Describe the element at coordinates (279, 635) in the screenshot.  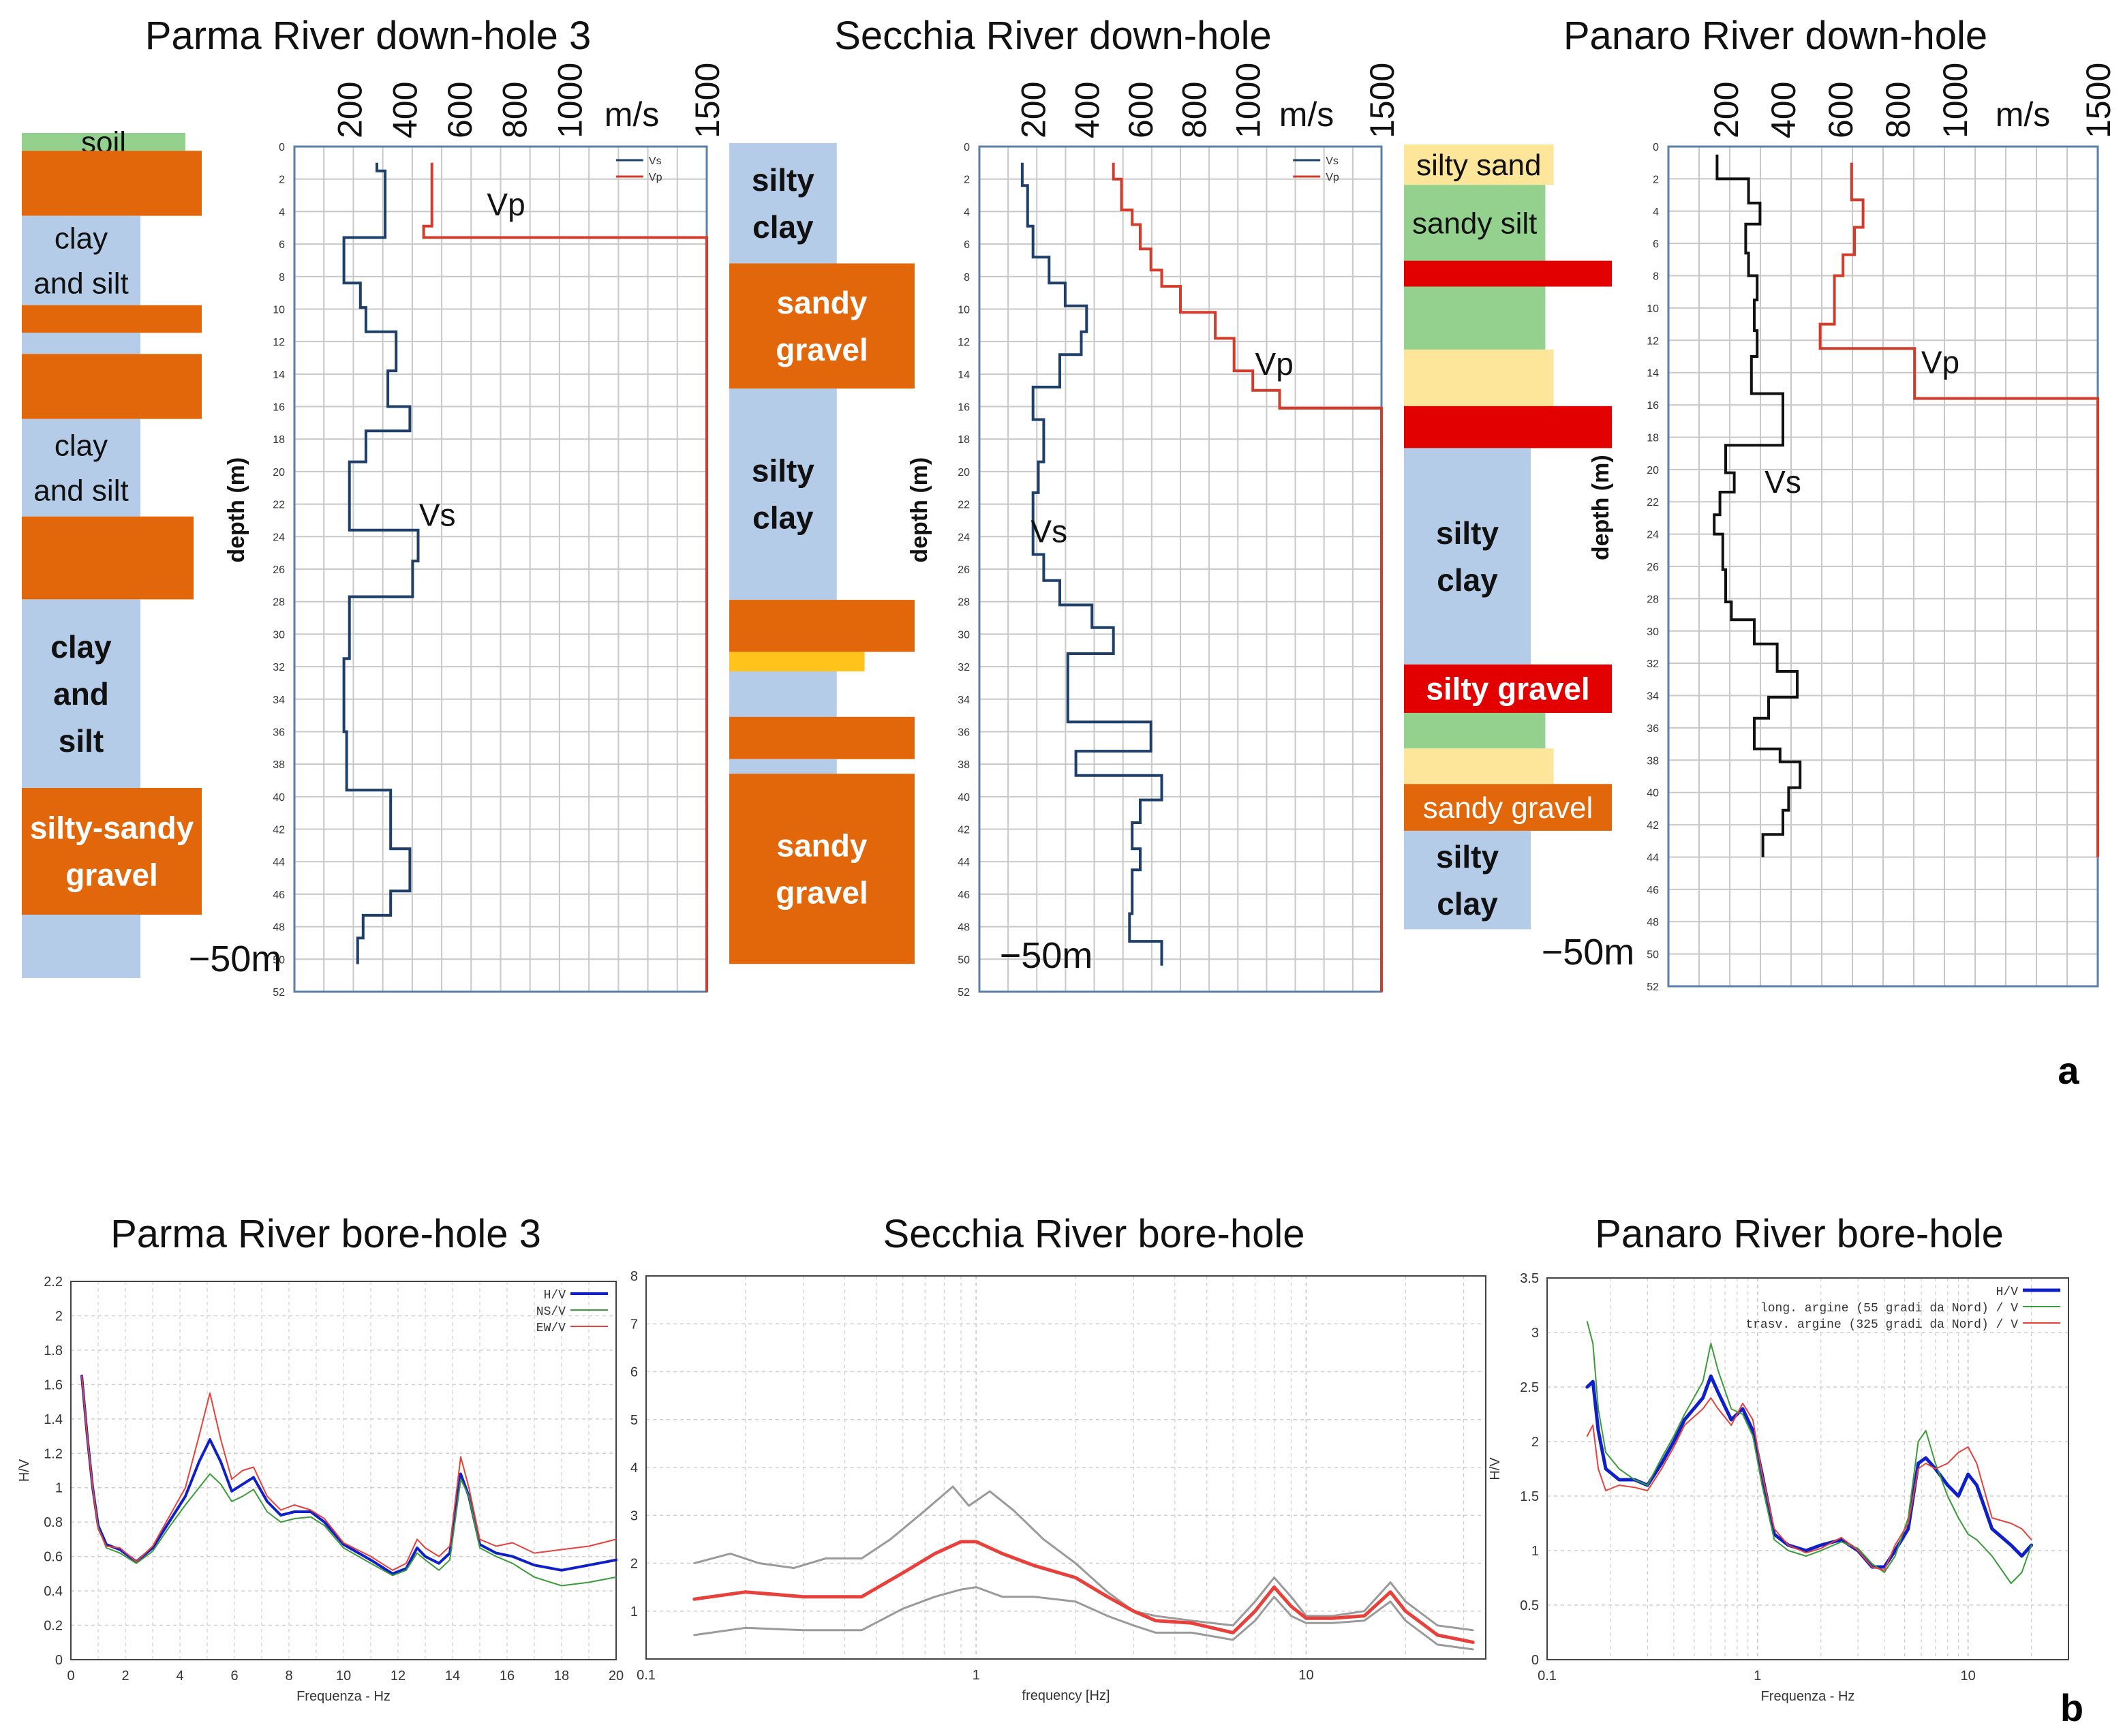
I see `y-tick-label: 30` at that location.